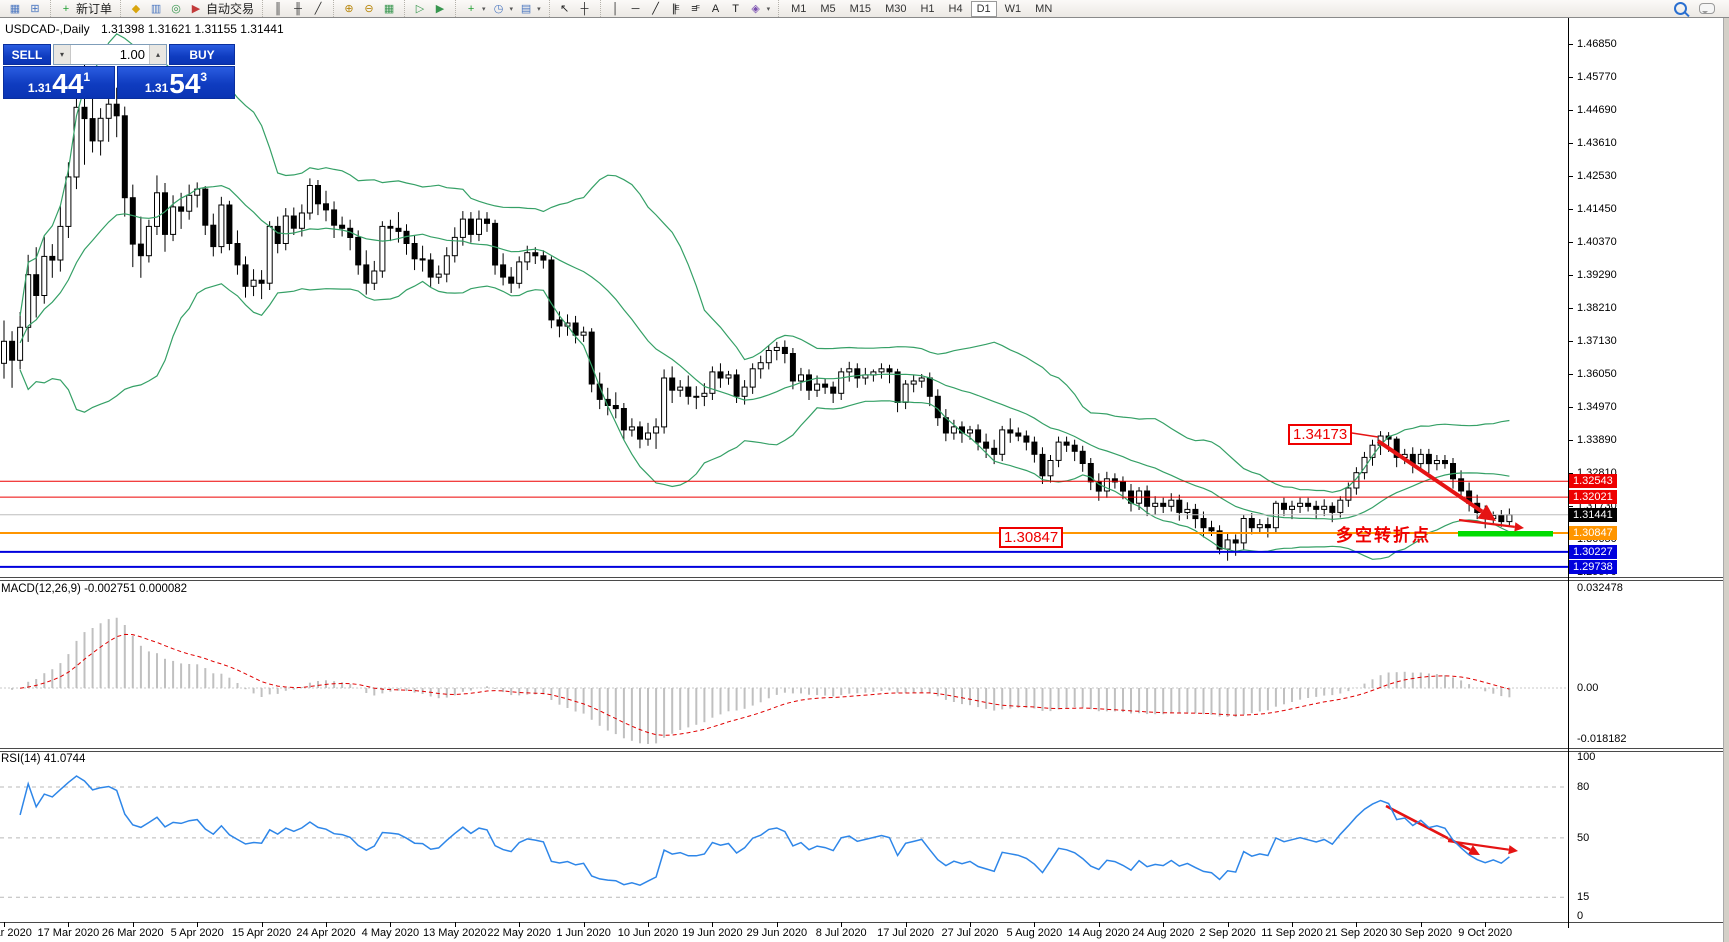 Image resolution: width=1729 pixels, height=942 pixels. I want to click on auto-trading-button: ▶ 自动交易, so click(221, 9).